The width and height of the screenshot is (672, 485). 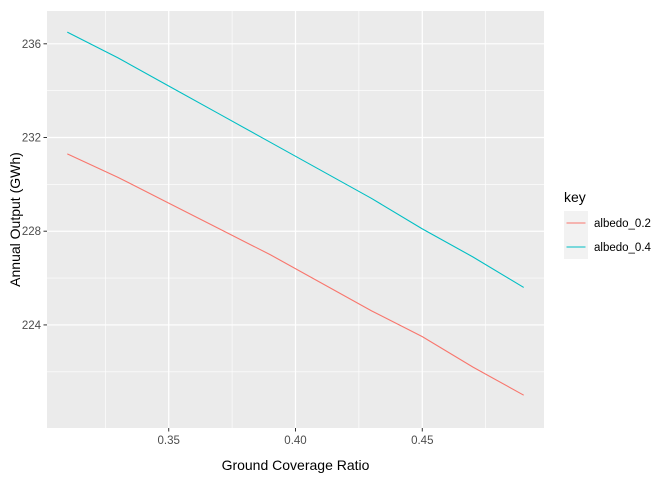 I want to click on y-tick-label: 224, so click(x=32, y=326).